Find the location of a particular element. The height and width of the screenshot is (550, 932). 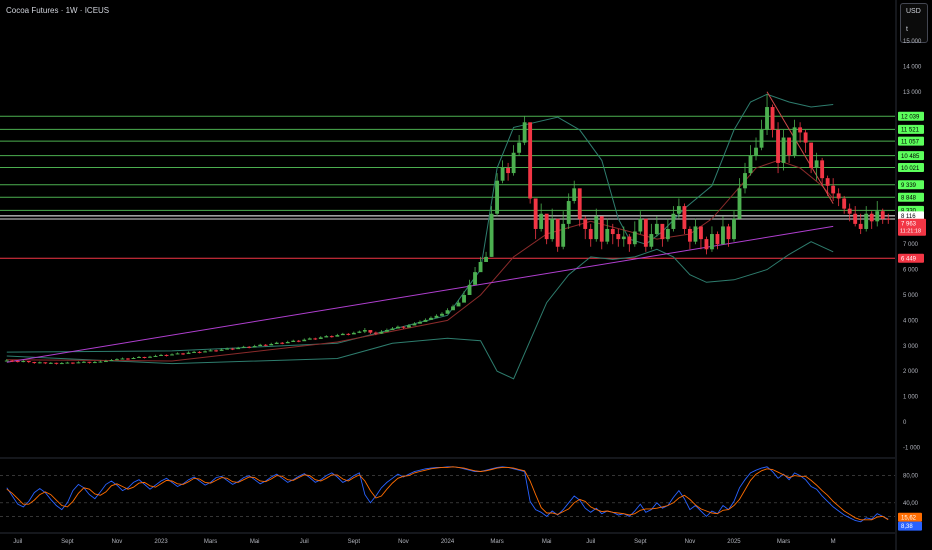

time-tick-label: M is located at coordinates (833, 542).